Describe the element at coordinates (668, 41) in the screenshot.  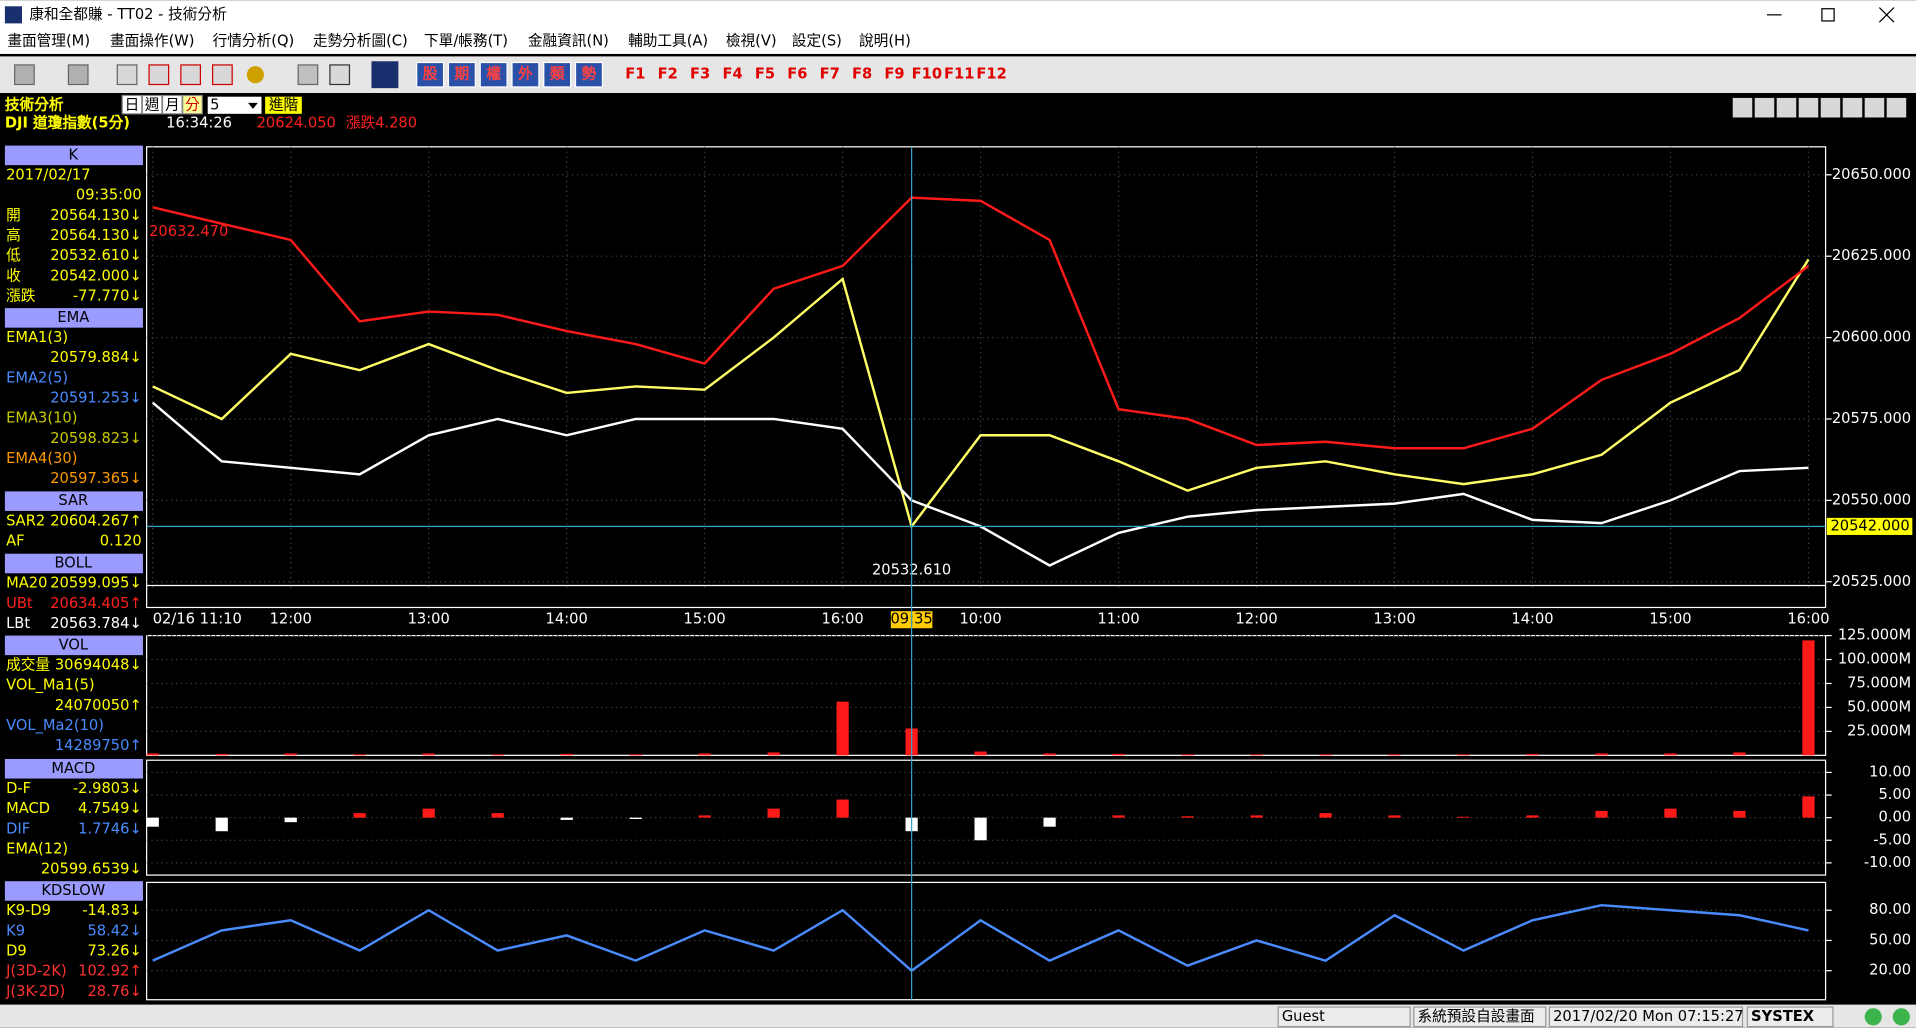
I see `menu-item: 輔助工具(A)` at that location.